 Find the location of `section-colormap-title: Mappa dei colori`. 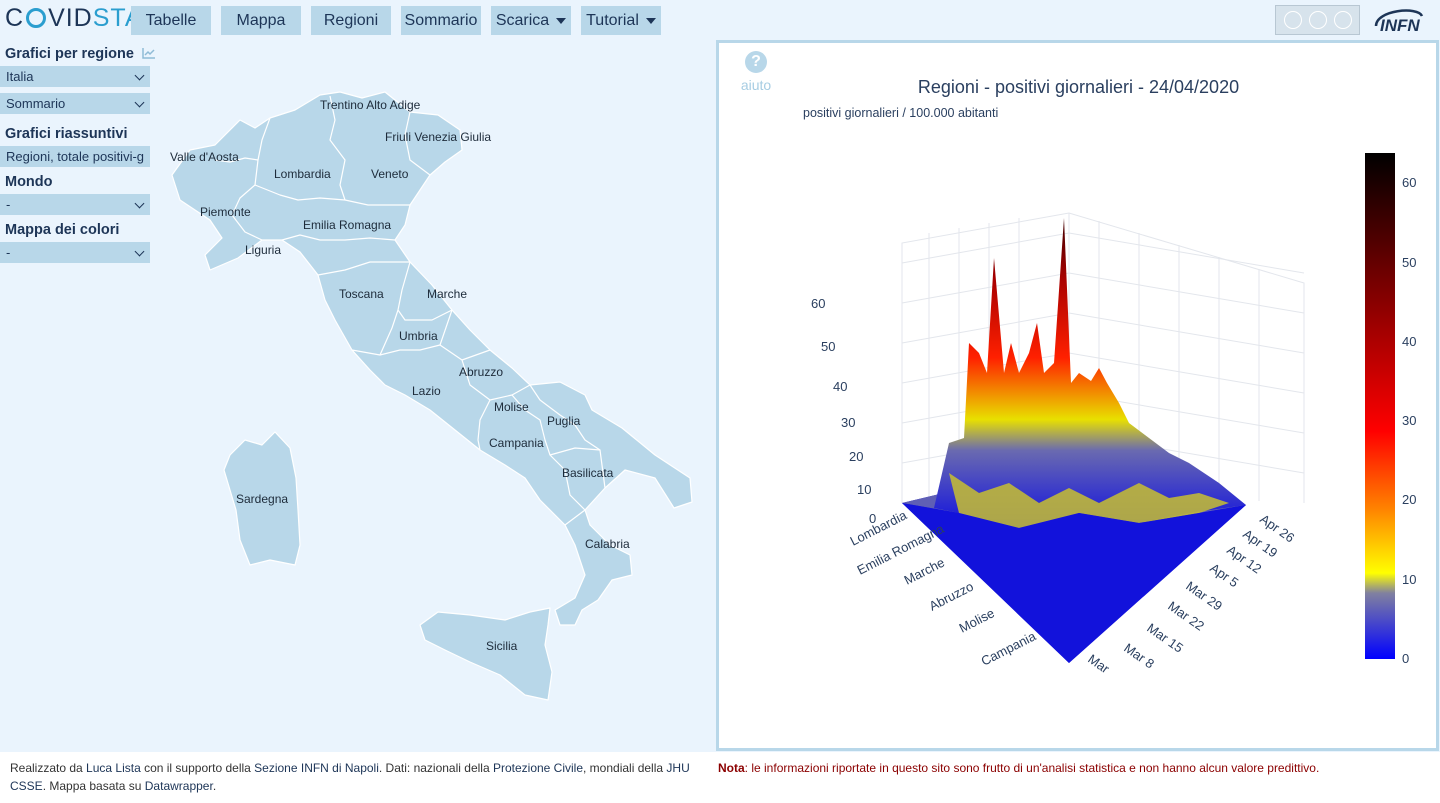

section-colormap-title: Mappa dei colori is located at coordinates (62, 230).